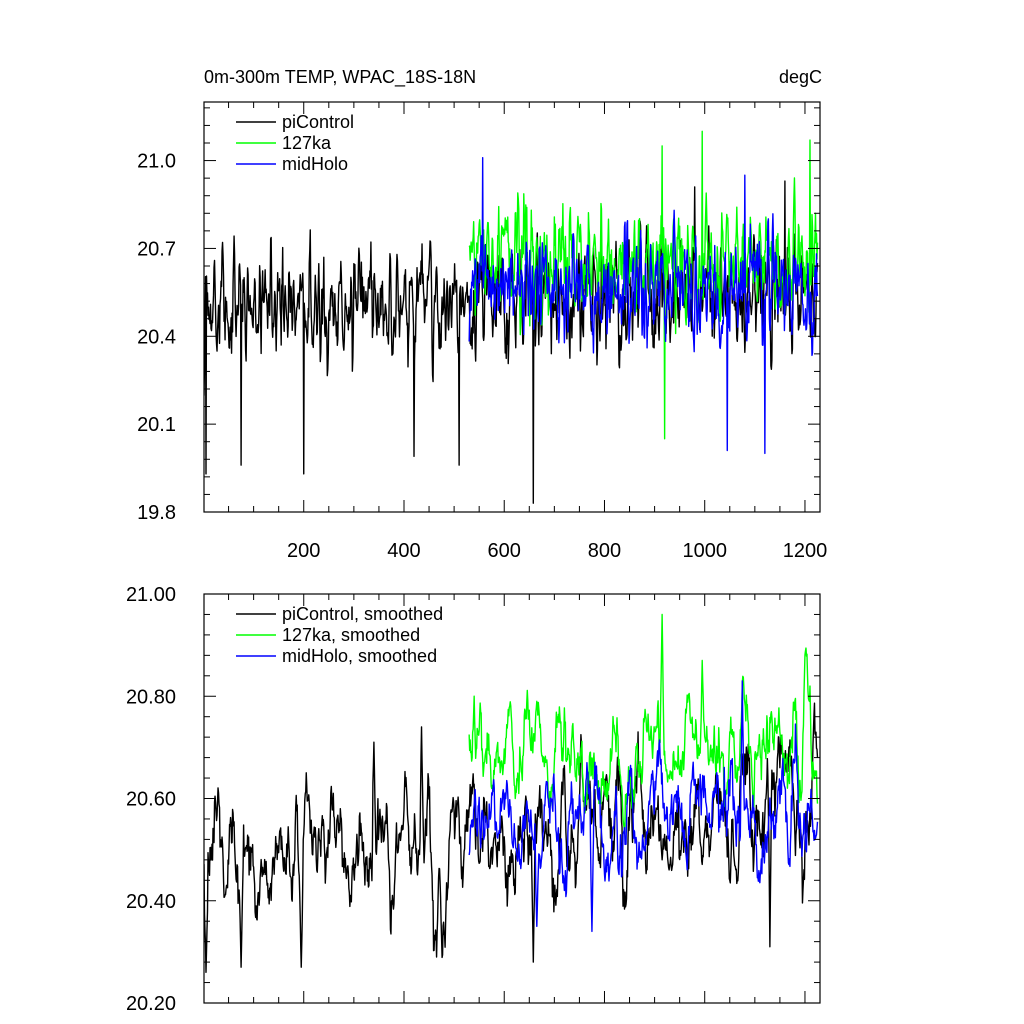 Image resolution: width=1024 pixels, height=1024 pixels. Describe the element at coordinates (151, 697) in the screenshot. I see `y-tick-label: 20.80` at that location.